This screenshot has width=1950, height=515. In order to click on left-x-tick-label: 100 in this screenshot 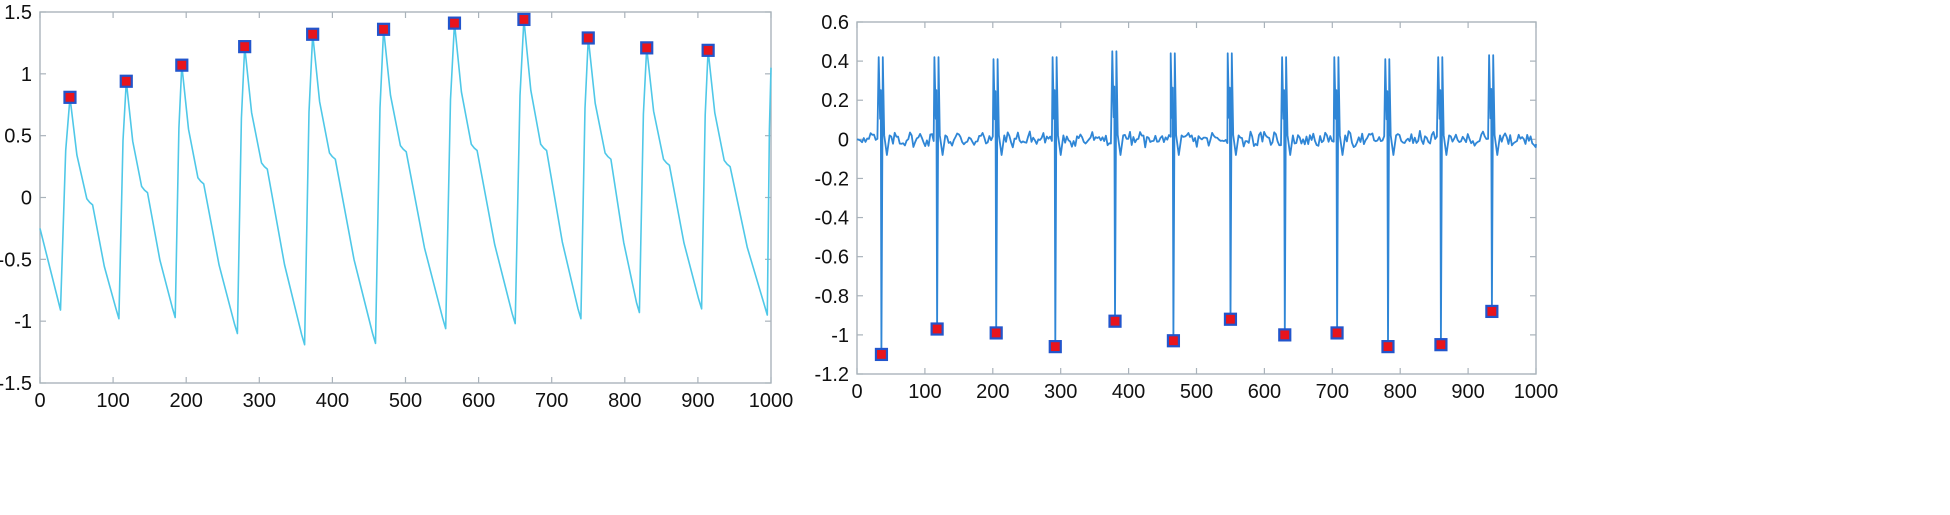, I will do `click(112, 401)`.